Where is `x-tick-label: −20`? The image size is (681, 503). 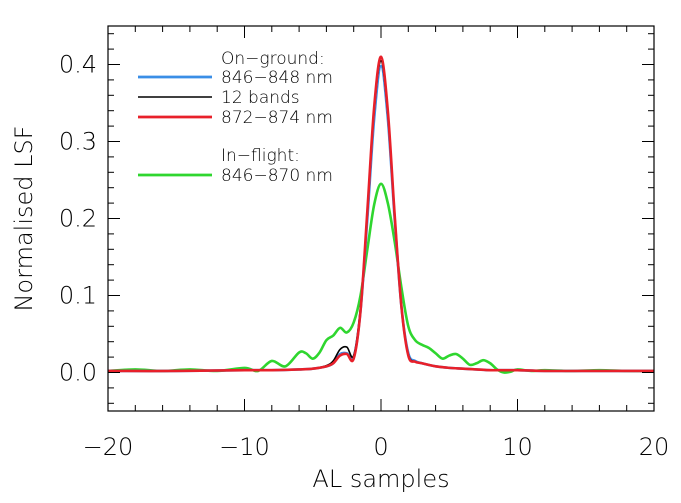 x-tick-label: −20 is located at coordinates (108, 447).